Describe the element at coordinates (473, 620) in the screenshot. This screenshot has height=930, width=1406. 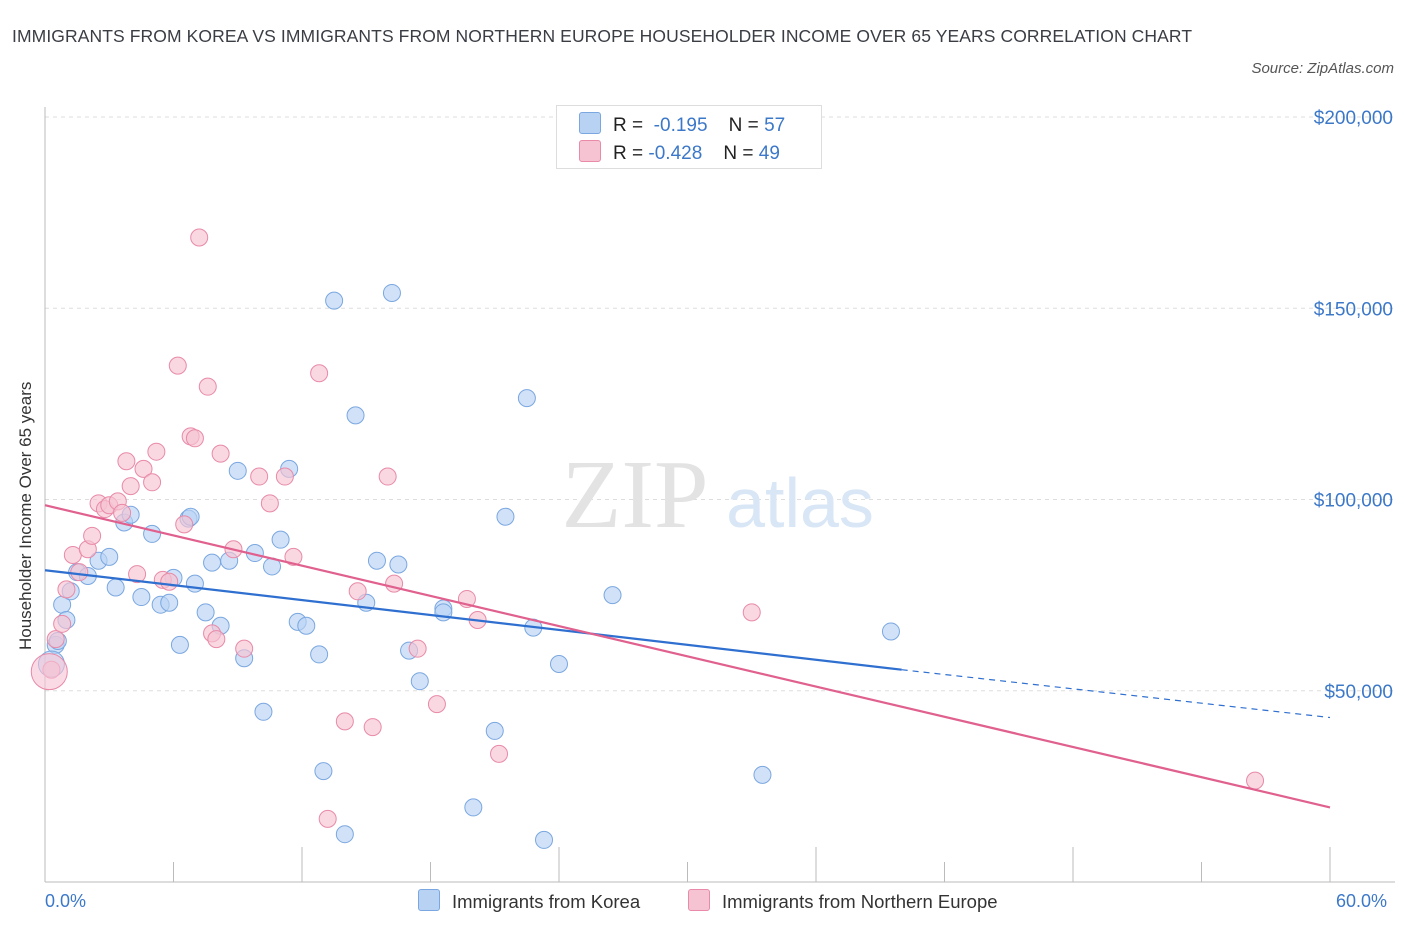
I see `trend-line-korea` at that location.